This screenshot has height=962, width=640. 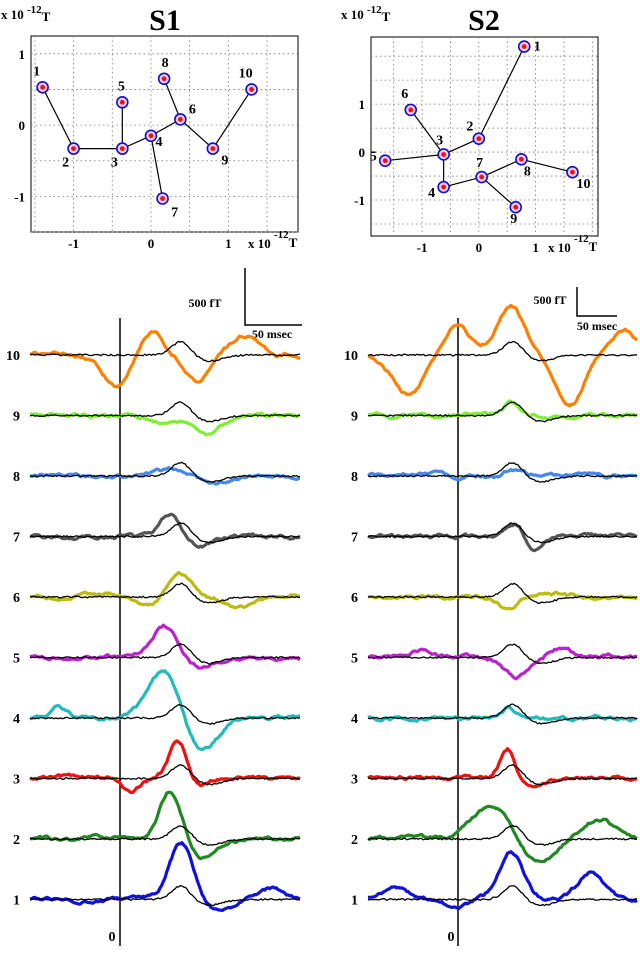 What do you see at coordinates (26, 14) in the screenshot?
I see `y-axis-label: x 10 -12T` at bounding box center [26, 14].